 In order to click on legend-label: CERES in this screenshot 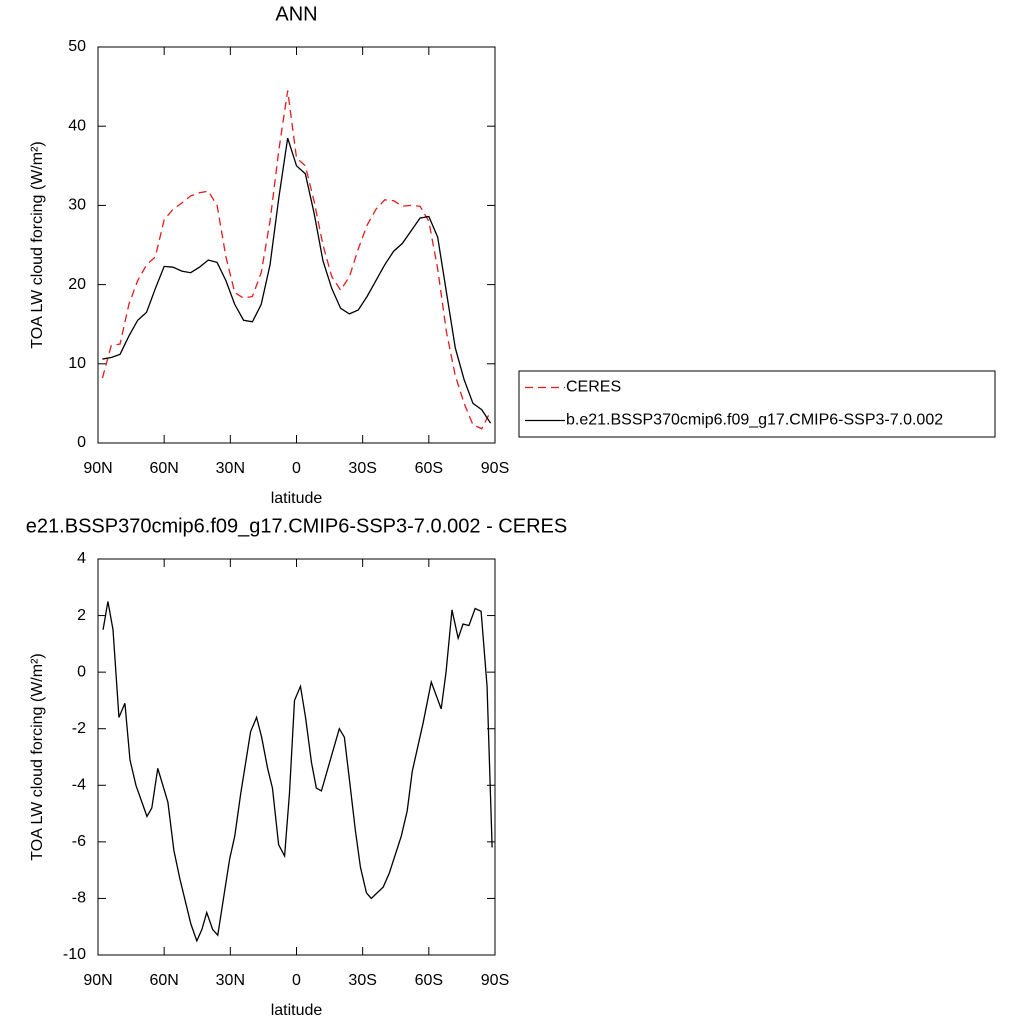, I will do `click(593, 387)`.